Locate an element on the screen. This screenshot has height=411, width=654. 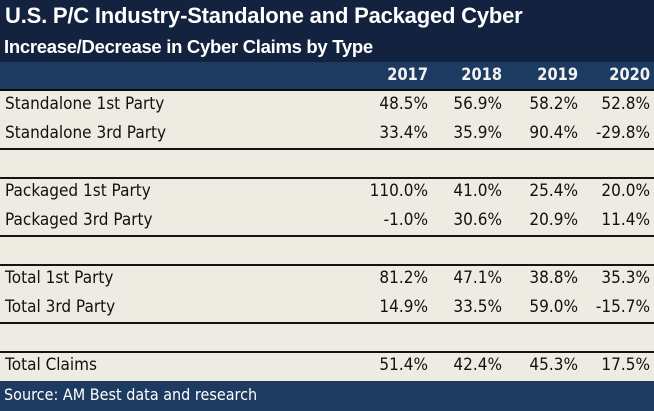
cell-2020: 17.5% is located at coordinates (625, 365).